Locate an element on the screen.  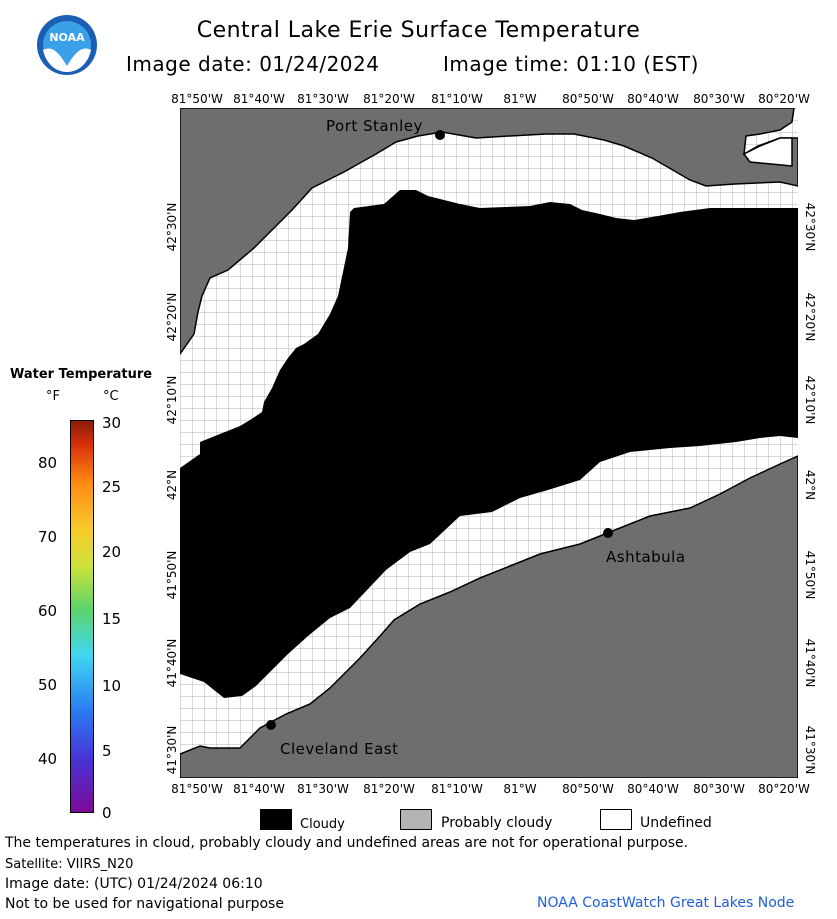
lat-tick-left-6: 41°40'N is located at coordinates (172, 663).